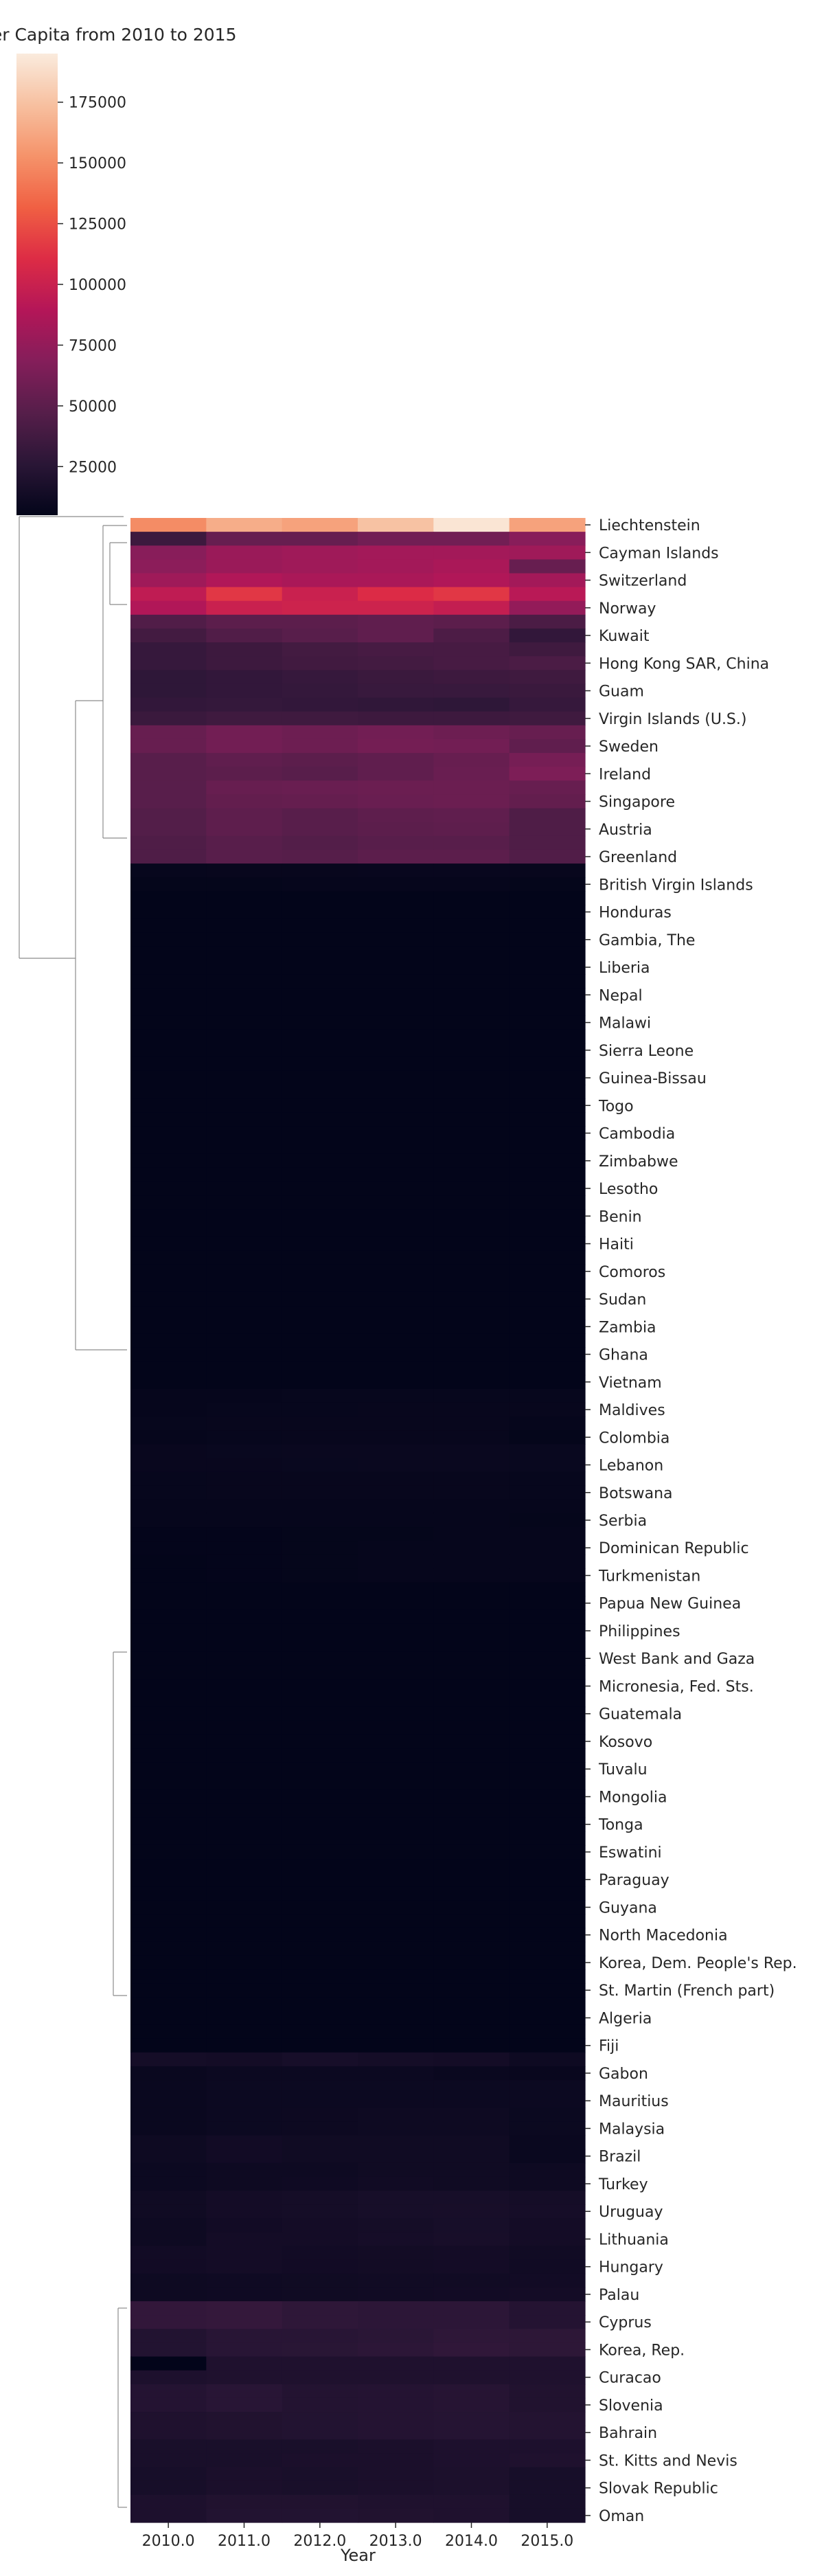 This screenshot has height=2576, width=824. I want to click on y-tick-label: Guinea-Bissau, so click(653, 1078).